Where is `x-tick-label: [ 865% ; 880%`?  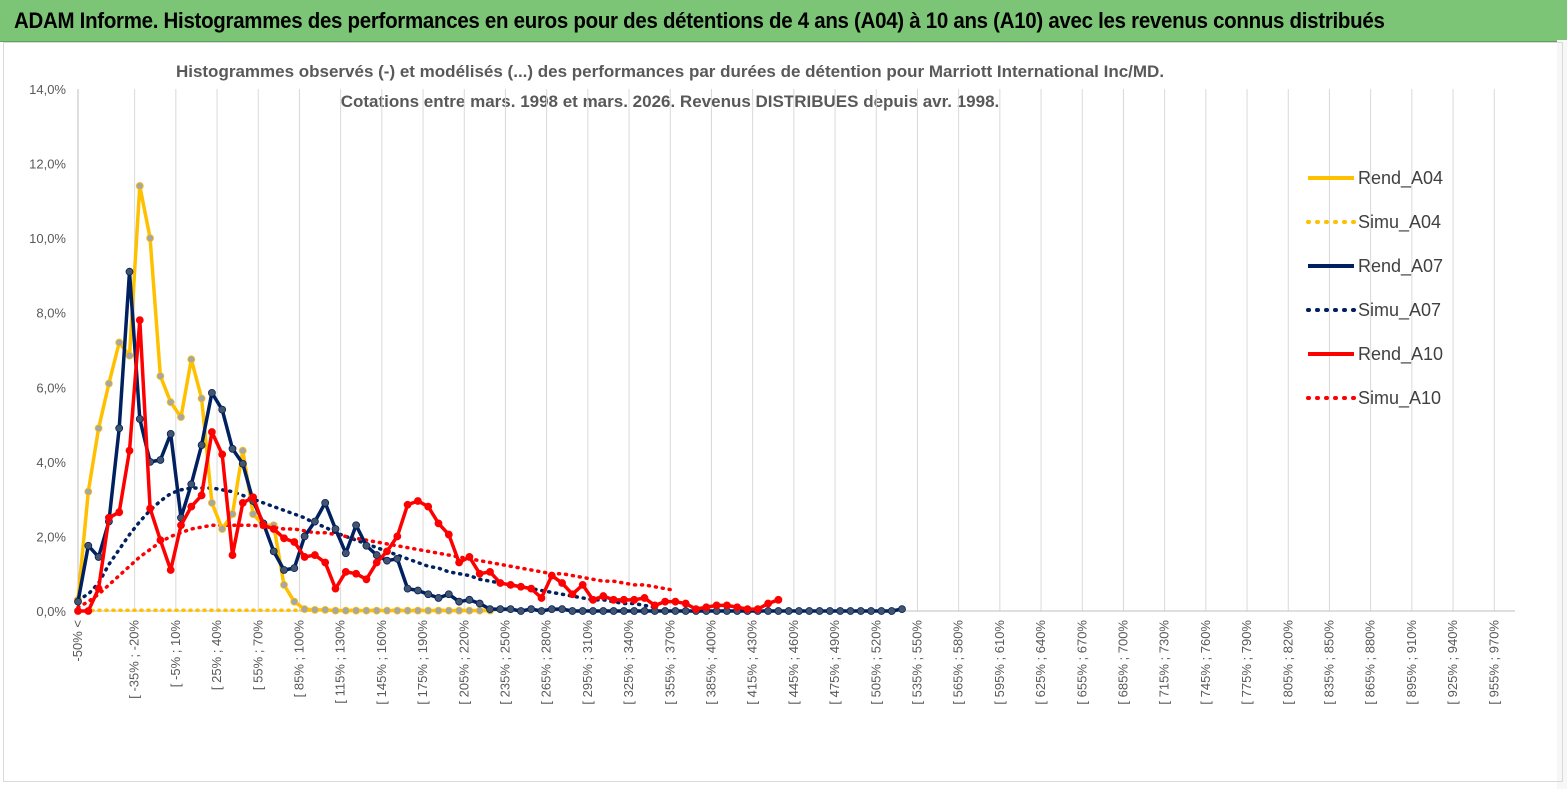 x-tick-label: [ 865% ; 880% is located at coordinates (1370, 662).